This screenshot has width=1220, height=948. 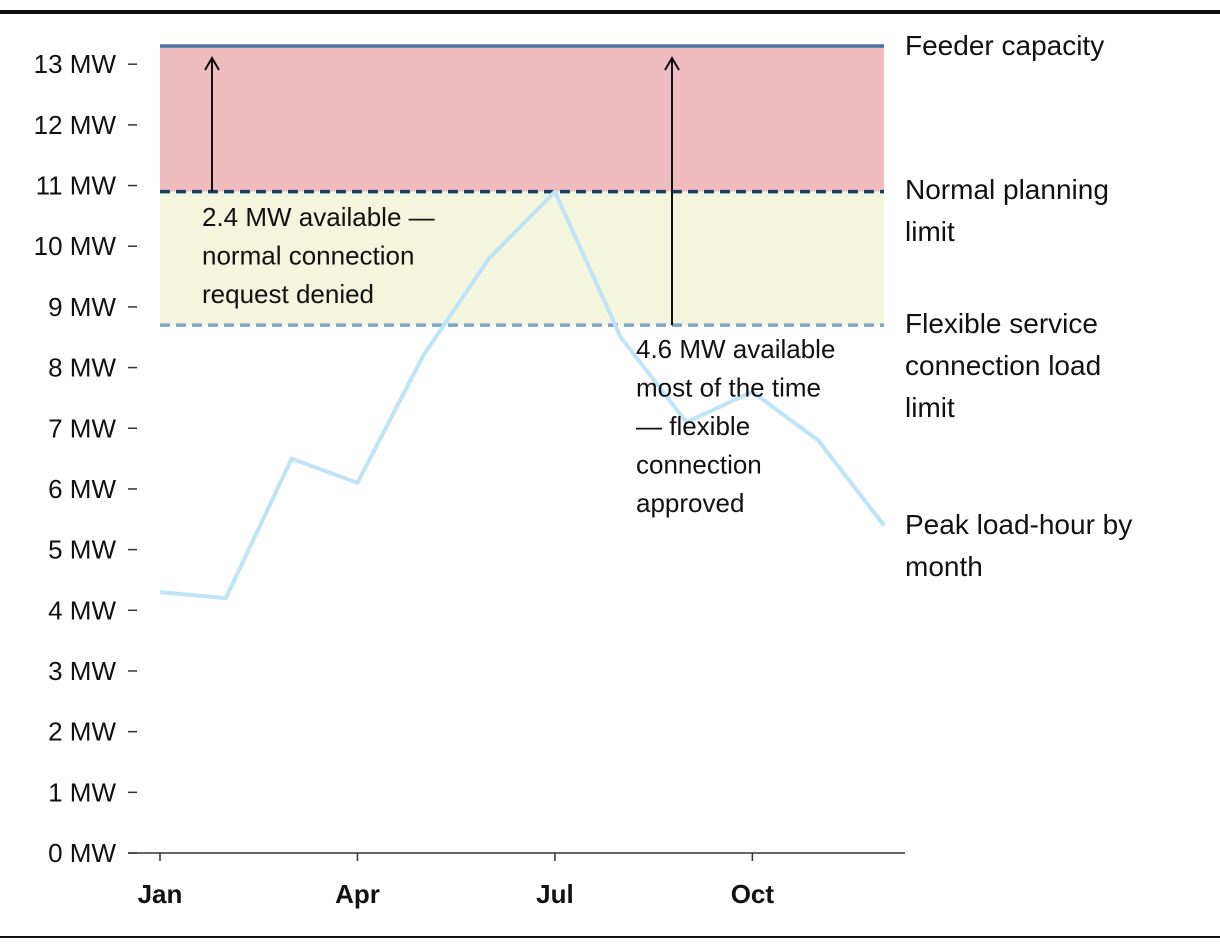 What do you see at coordinates (82, 550) in the screenshot?
I see `y-tick-label-5: 5 MW` at bounding box center [82, 550].